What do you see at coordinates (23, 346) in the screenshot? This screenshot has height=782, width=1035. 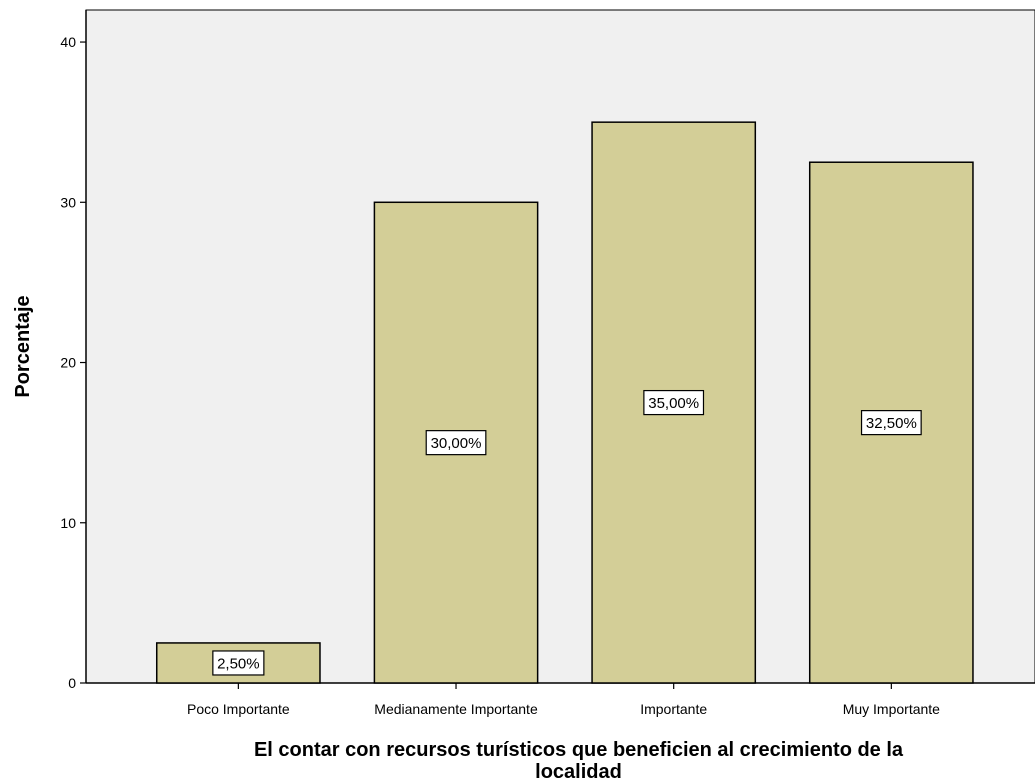 I see `y-axis-label: Porcentaje` at bounding box center [23, 346].